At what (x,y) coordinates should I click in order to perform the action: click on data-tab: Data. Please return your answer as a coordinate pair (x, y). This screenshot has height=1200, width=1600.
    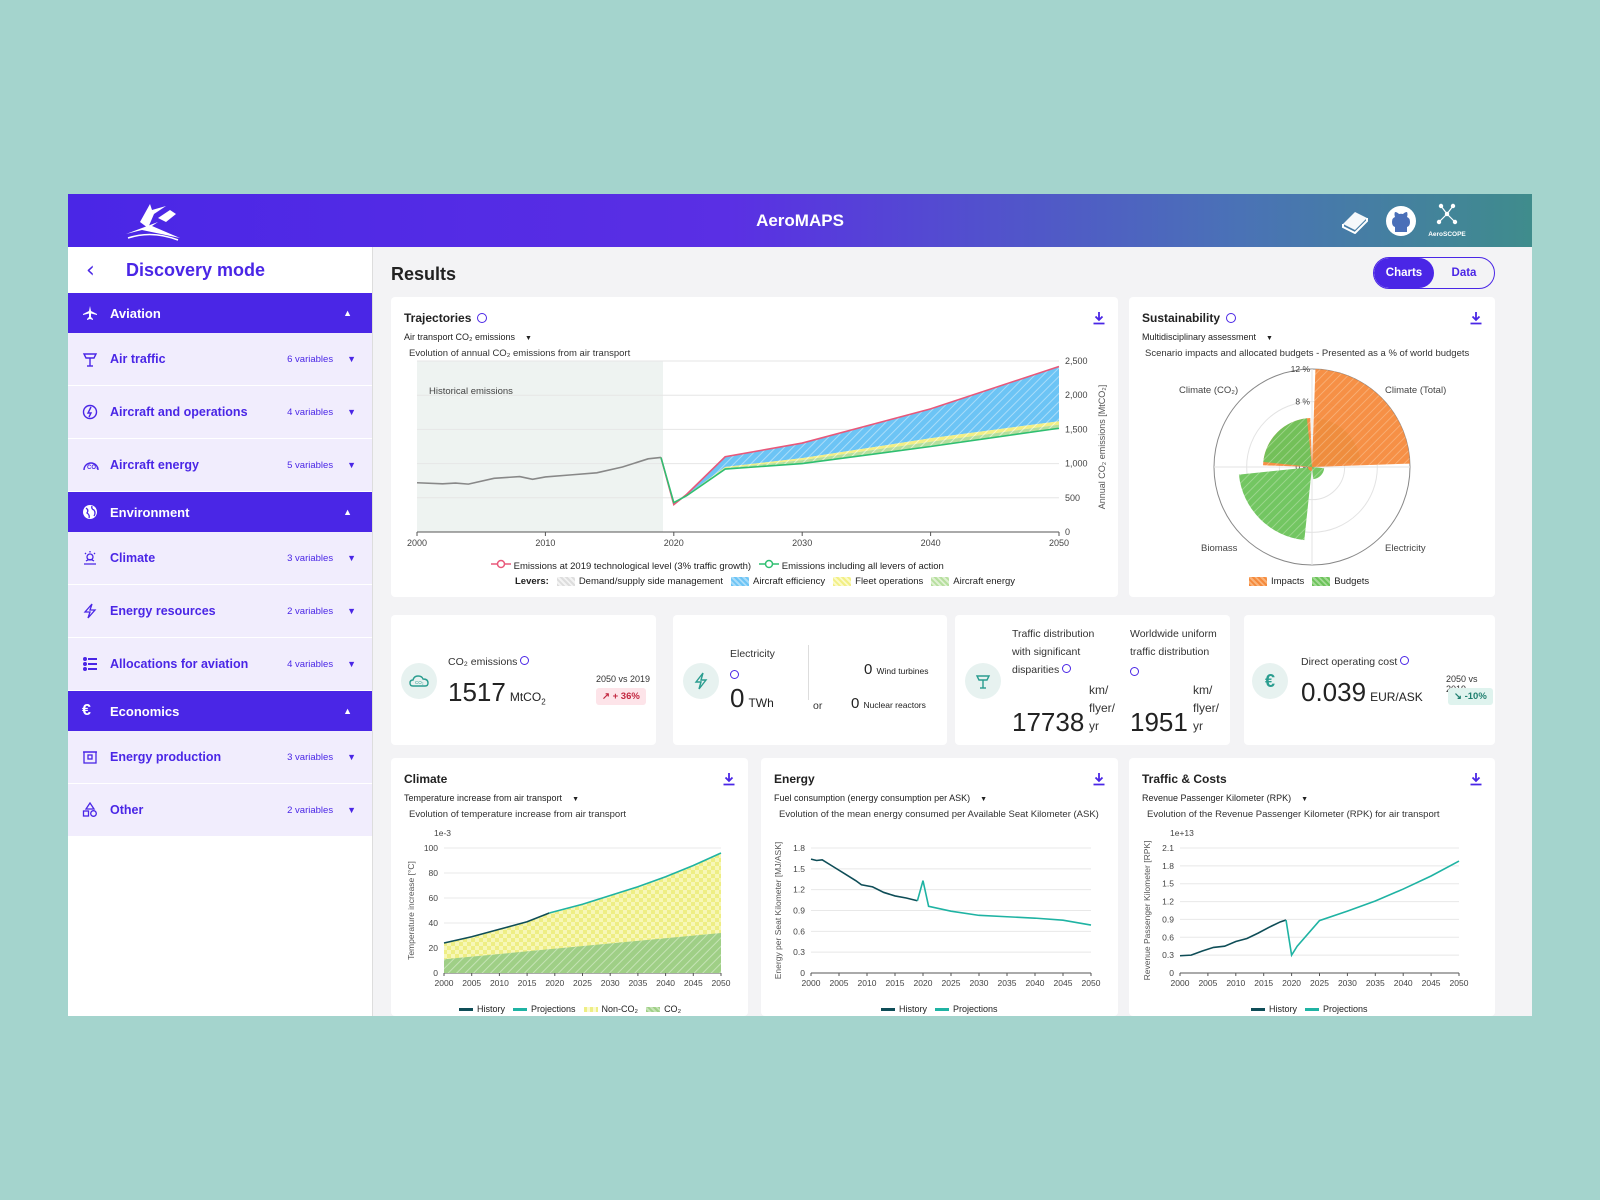
    Looking at the image, I should click on (1464, 273).